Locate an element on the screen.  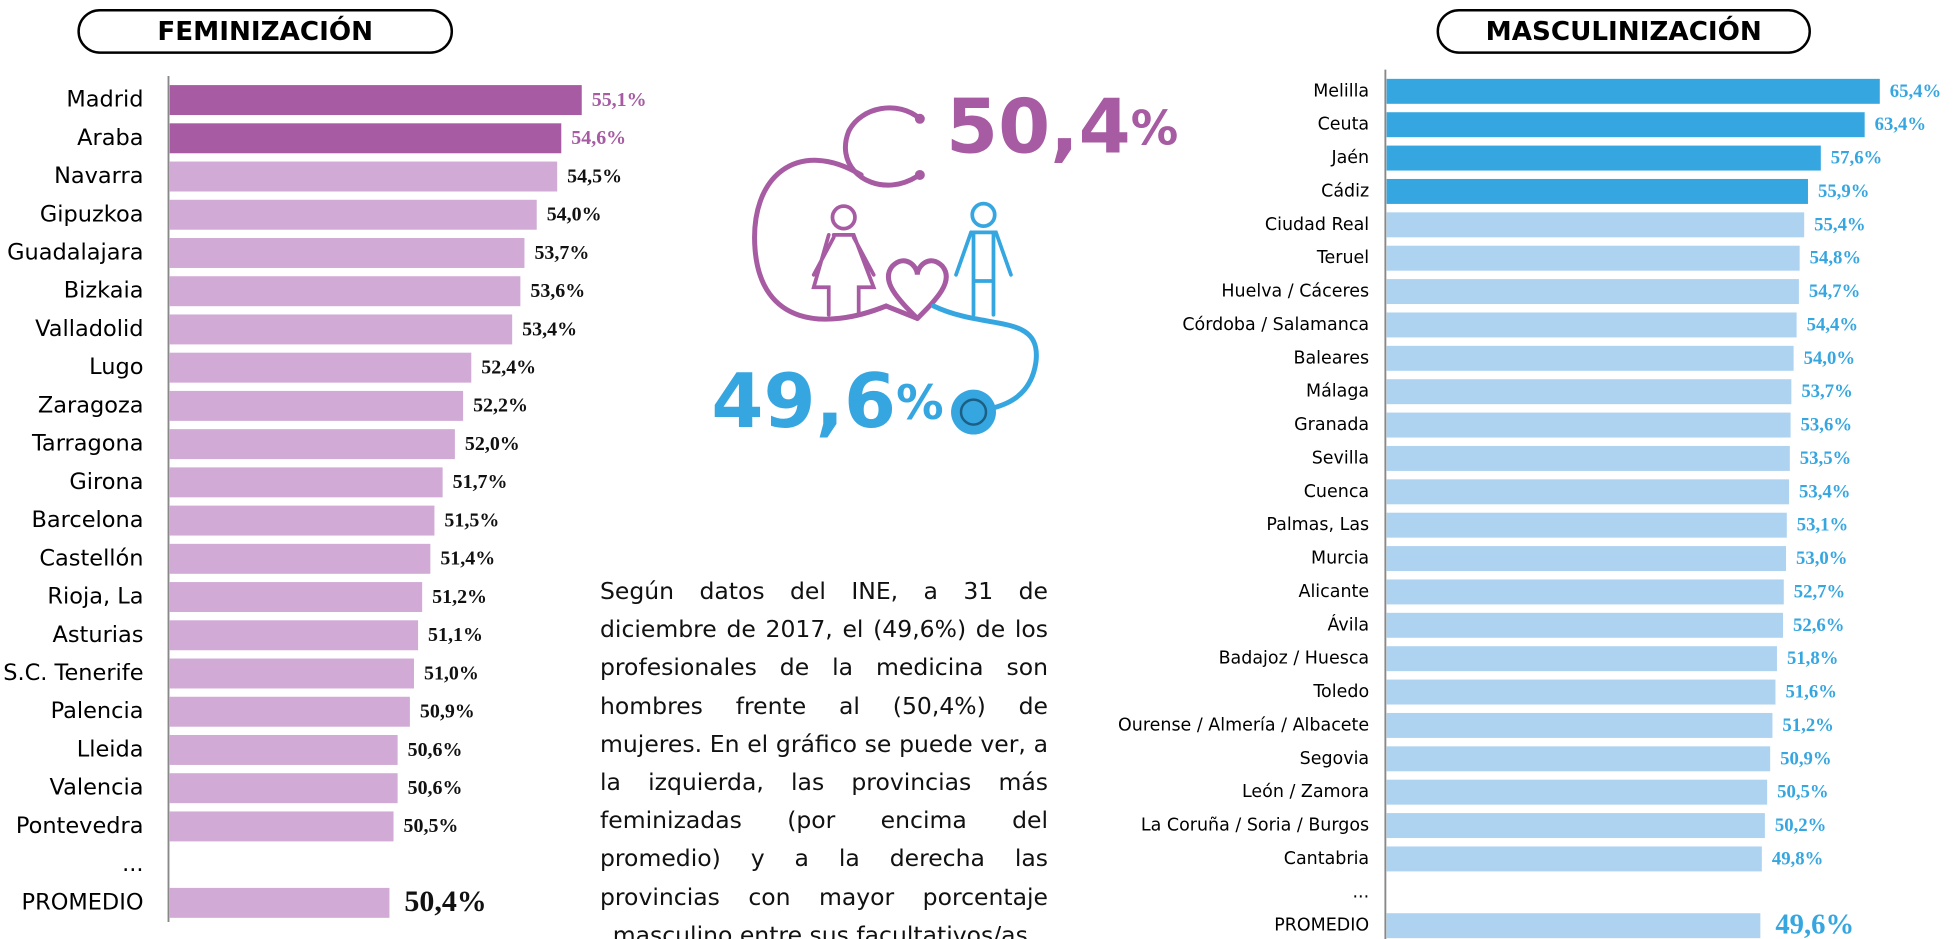
value-label: 54,0% is located at coordinates (574, 215).